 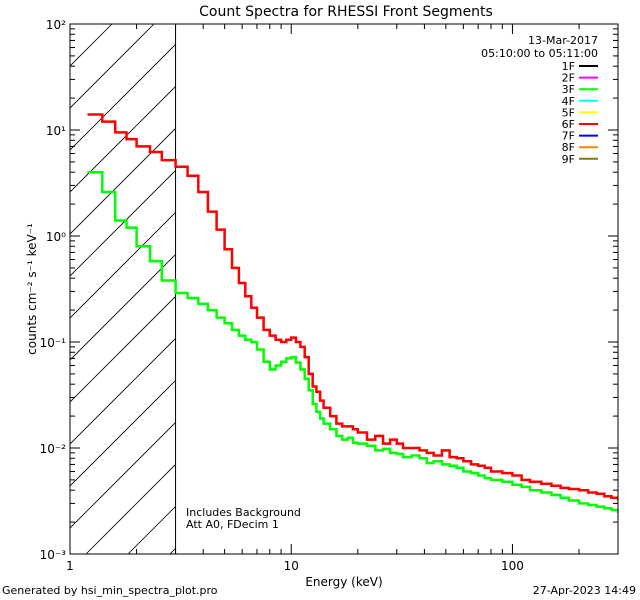 I want to click on x-tick-label: 1, so click(x=70, y=566).